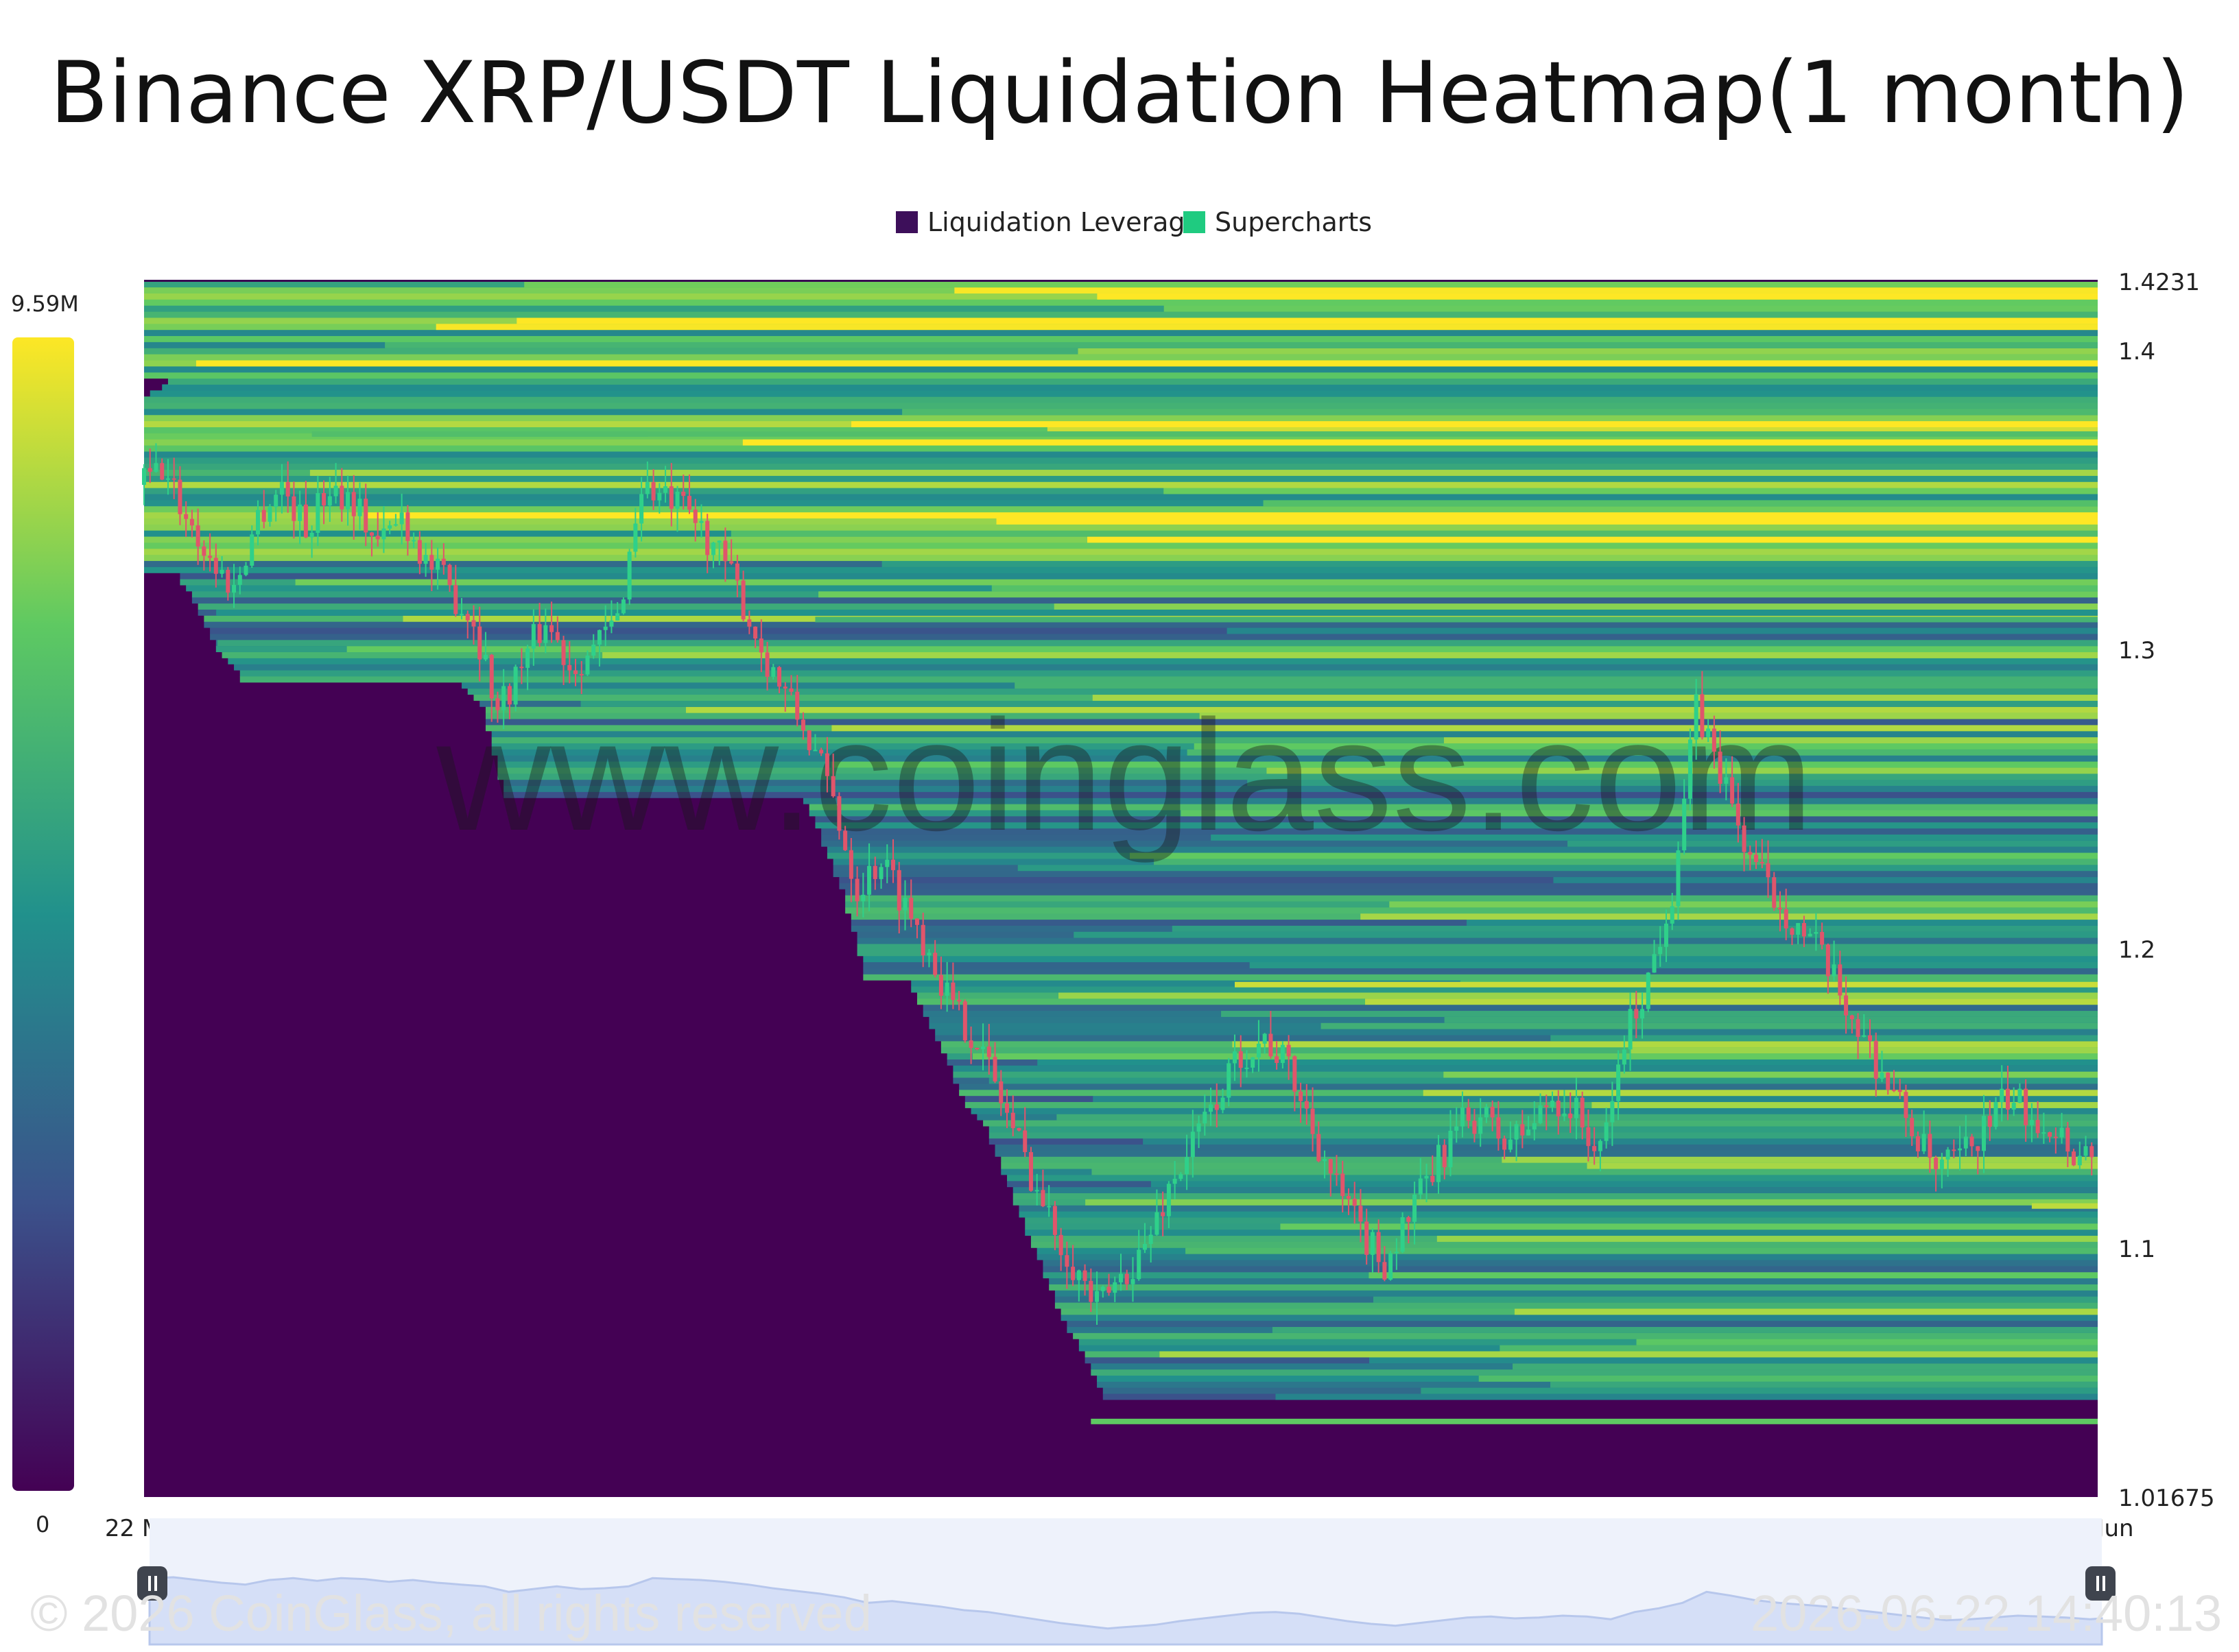 This screenshot has width=2239, height=1652. I want to click on legend-item-liquidation-leverage: Liquidation Leverage, so click(1048, 222).